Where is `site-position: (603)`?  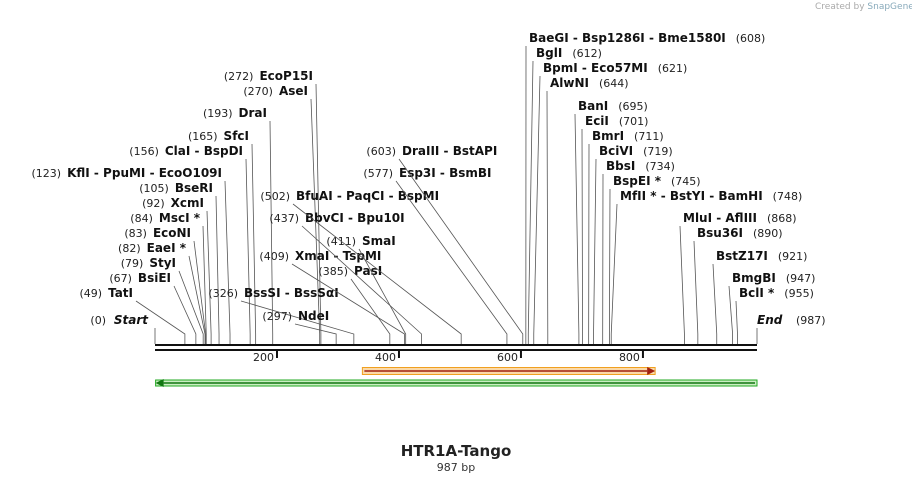
site-position: (603) is located at coordinates (381, 151).